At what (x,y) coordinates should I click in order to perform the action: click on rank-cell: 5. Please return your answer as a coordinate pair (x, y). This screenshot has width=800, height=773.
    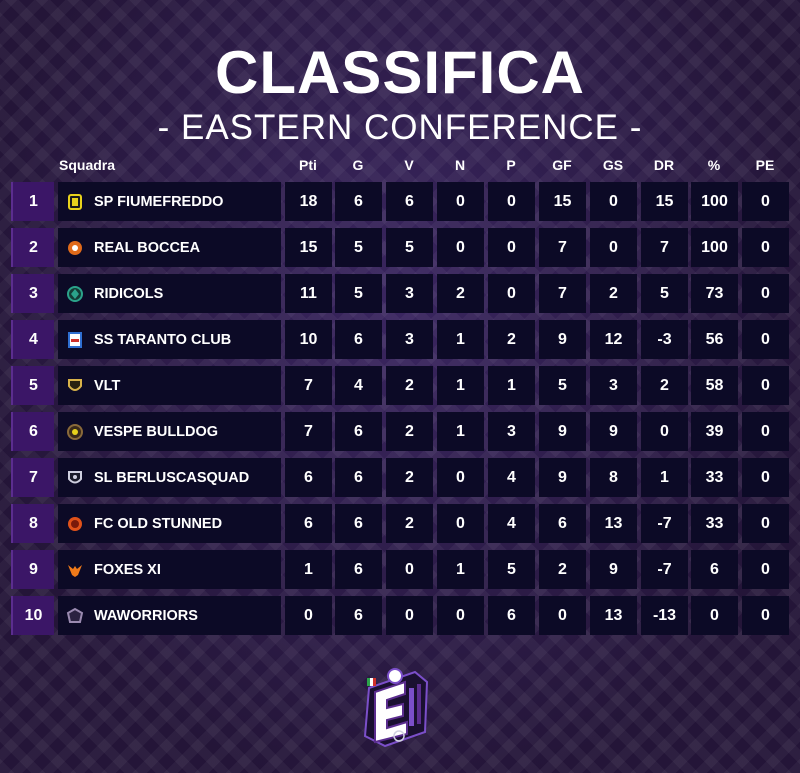
    Looking at the image, I should click on (32, 385).